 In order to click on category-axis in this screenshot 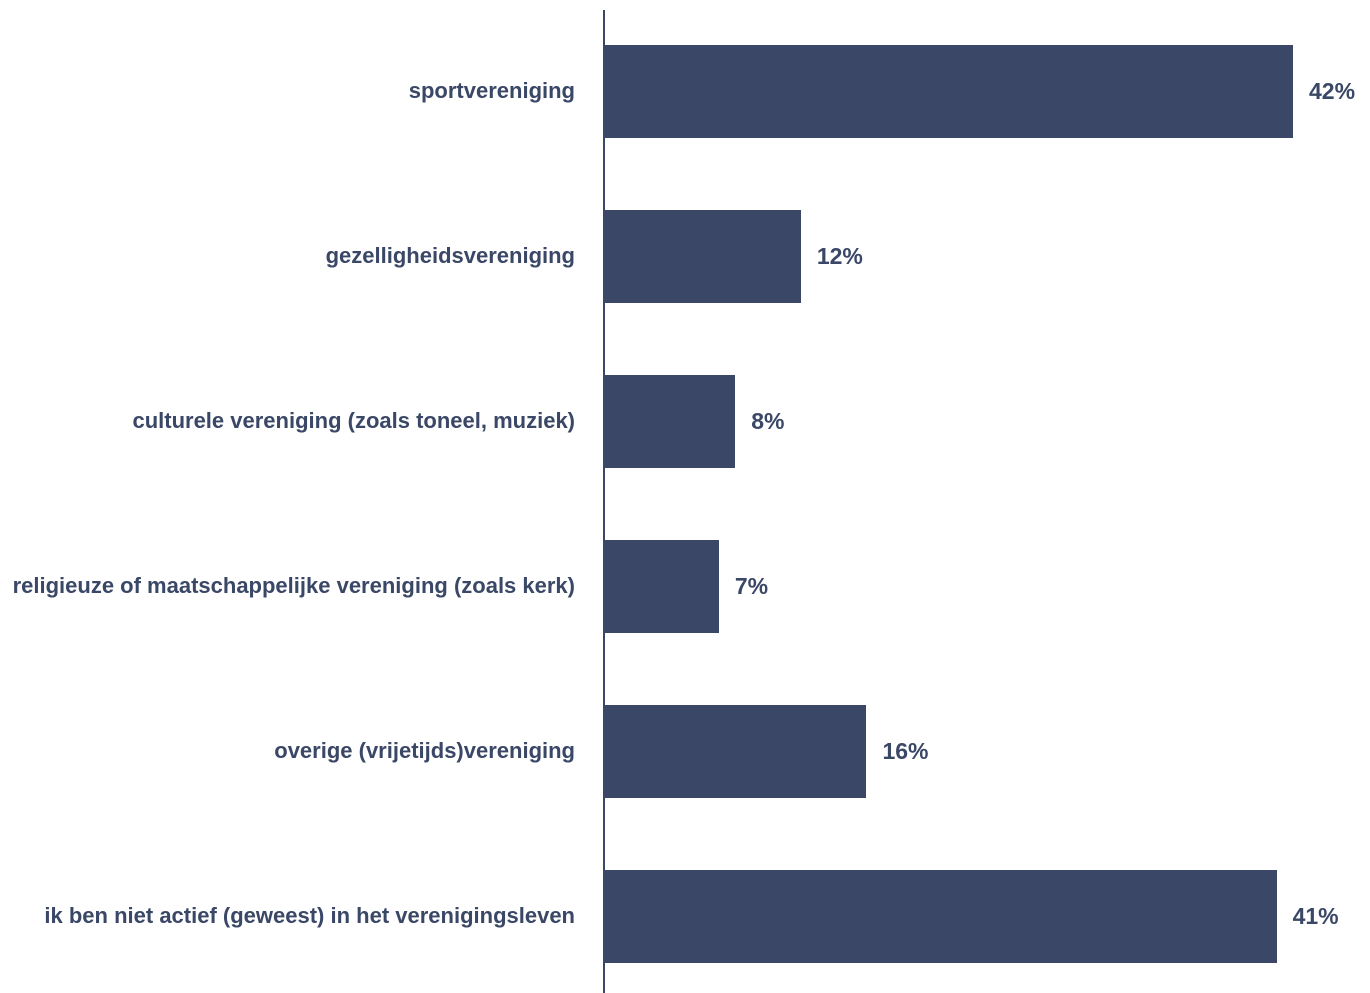, I will do `click(604, 501)`.